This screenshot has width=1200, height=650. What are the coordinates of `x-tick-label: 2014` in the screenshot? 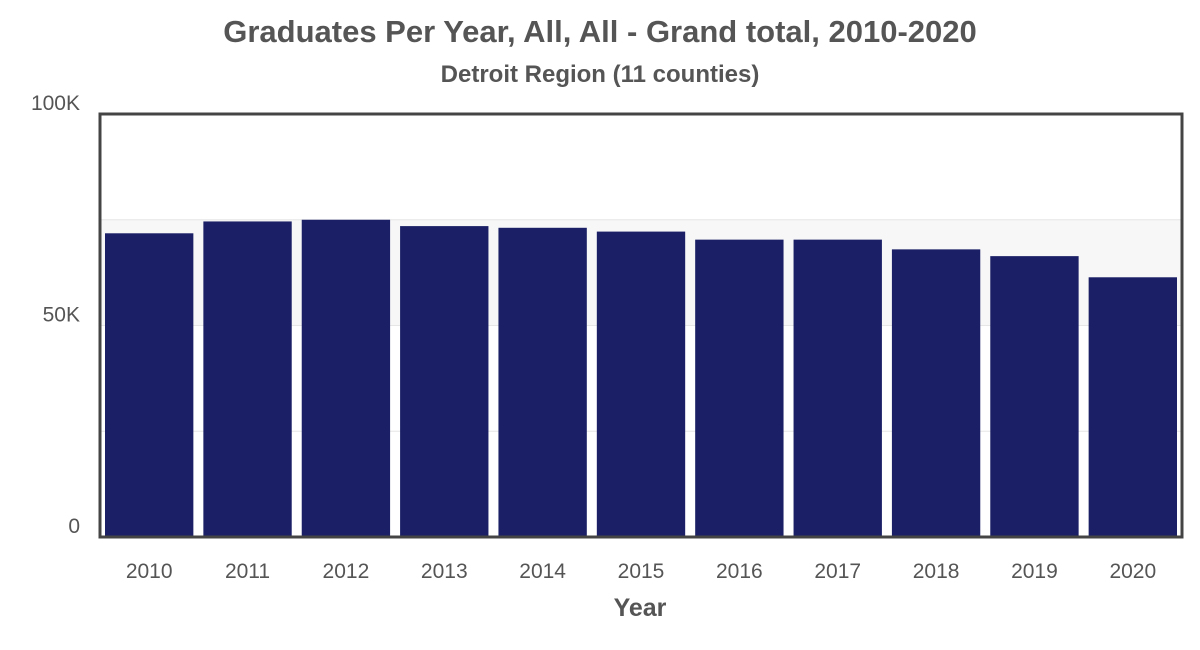 It's located at (542, 571).